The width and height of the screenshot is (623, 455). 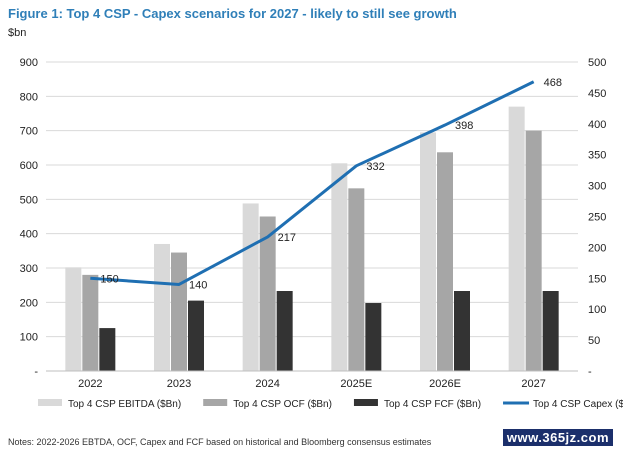 What do you see at coordinates (445, 384) in the screenshot?
I see `x-tick-label: 2026E` at bounding box center [445, 384].